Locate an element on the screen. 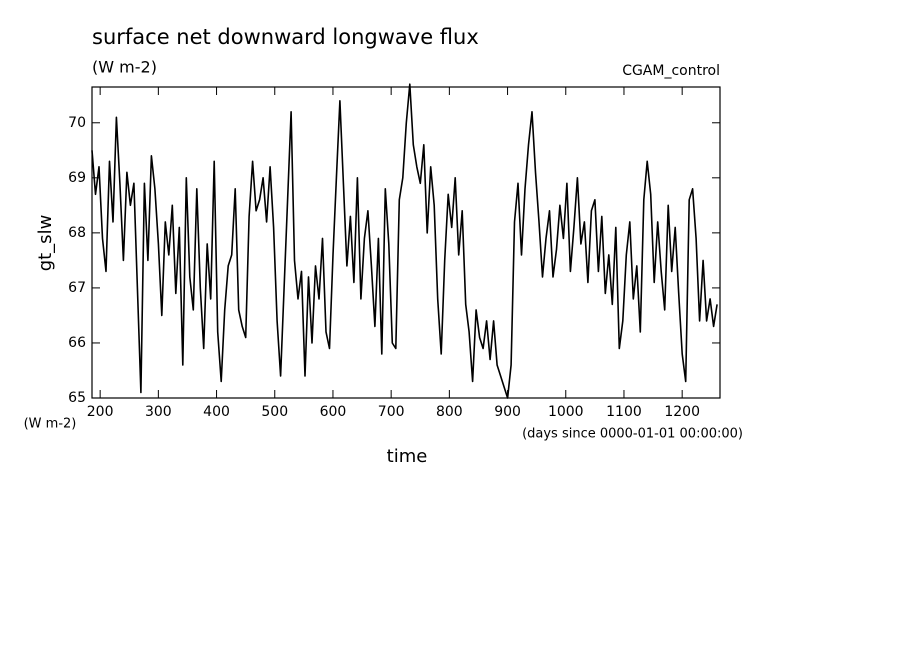  x-tick-label: 600 is located at coordinates (333, 412).